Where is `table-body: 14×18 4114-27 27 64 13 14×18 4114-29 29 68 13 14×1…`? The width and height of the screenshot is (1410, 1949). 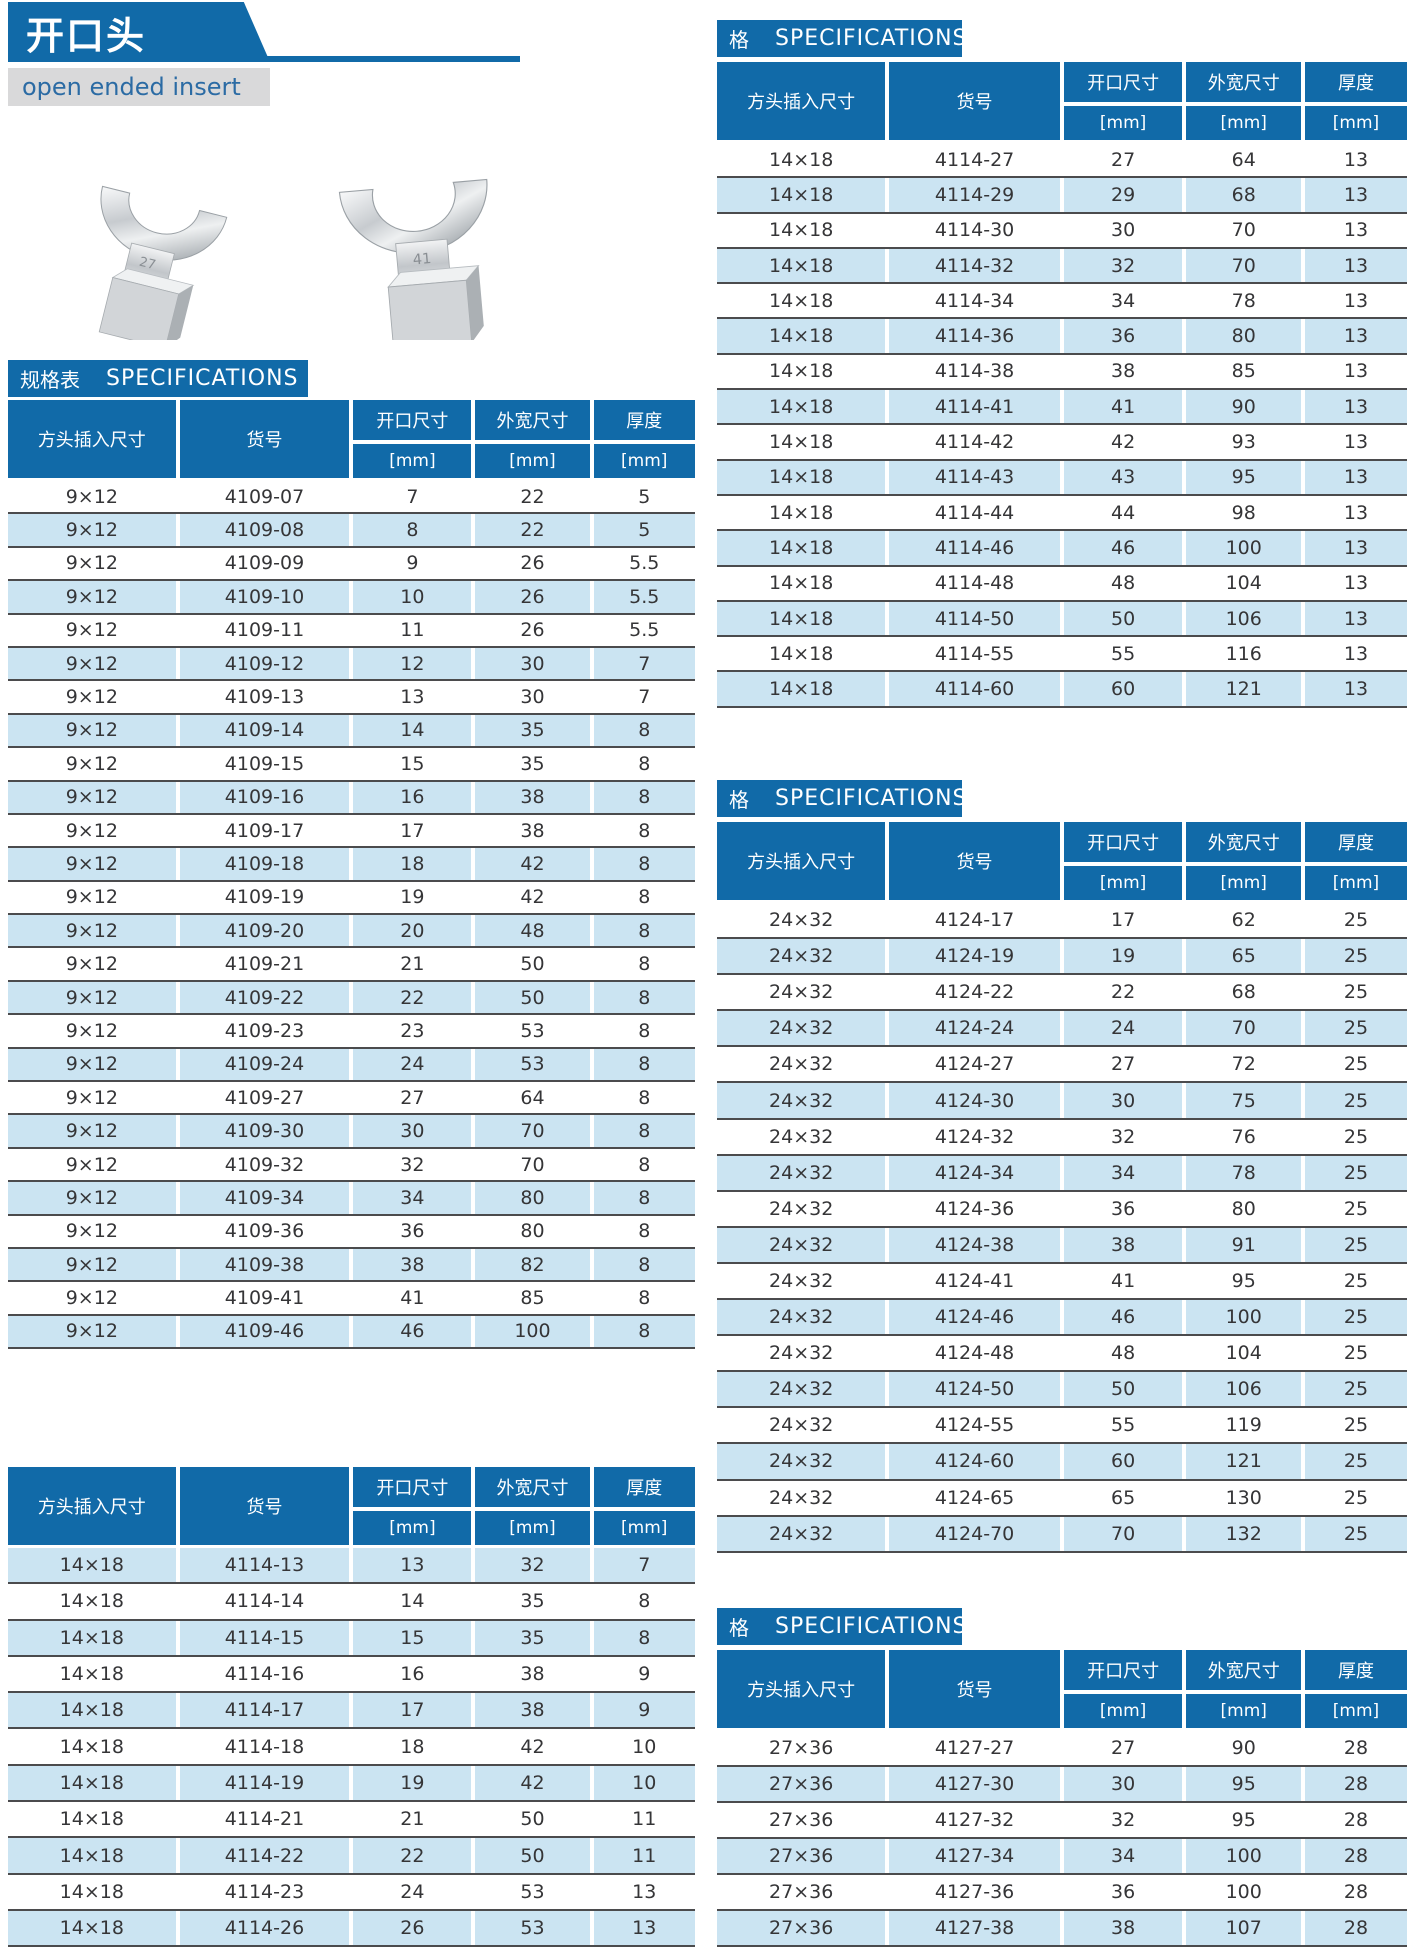
table-body: 14×18 4114-27 27 64 13 14×18 4114-29 29 68 13 14×1… is located at coordinates (1062, 425).